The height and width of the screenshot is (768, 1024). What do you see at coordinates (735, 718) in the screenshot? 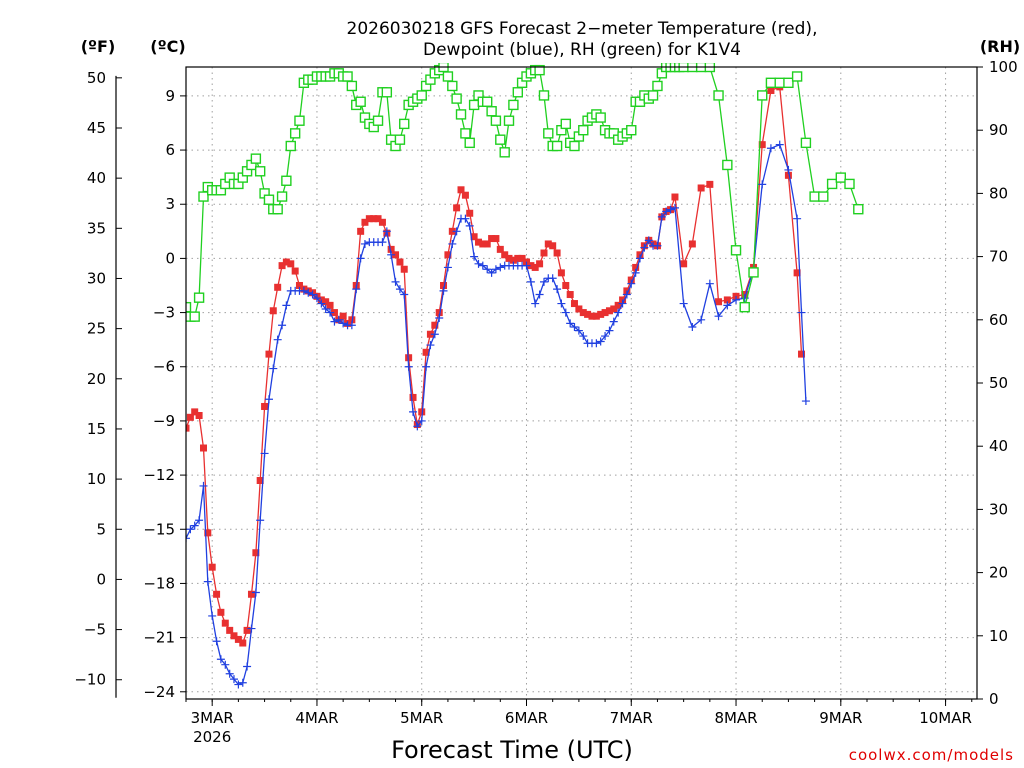
I see `x-tick-label: 8MAR` at bounding box center [735, 718].